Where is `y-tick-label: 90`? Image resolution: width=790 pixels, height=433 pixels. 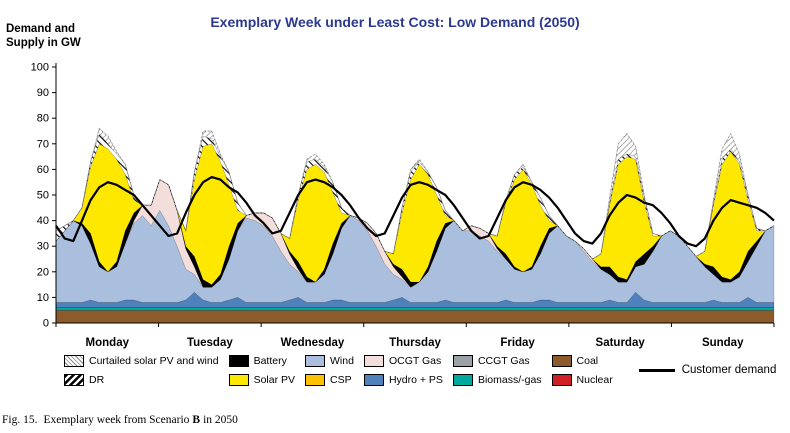
y-tick-label: 90 is located at coordinates (43, 93).